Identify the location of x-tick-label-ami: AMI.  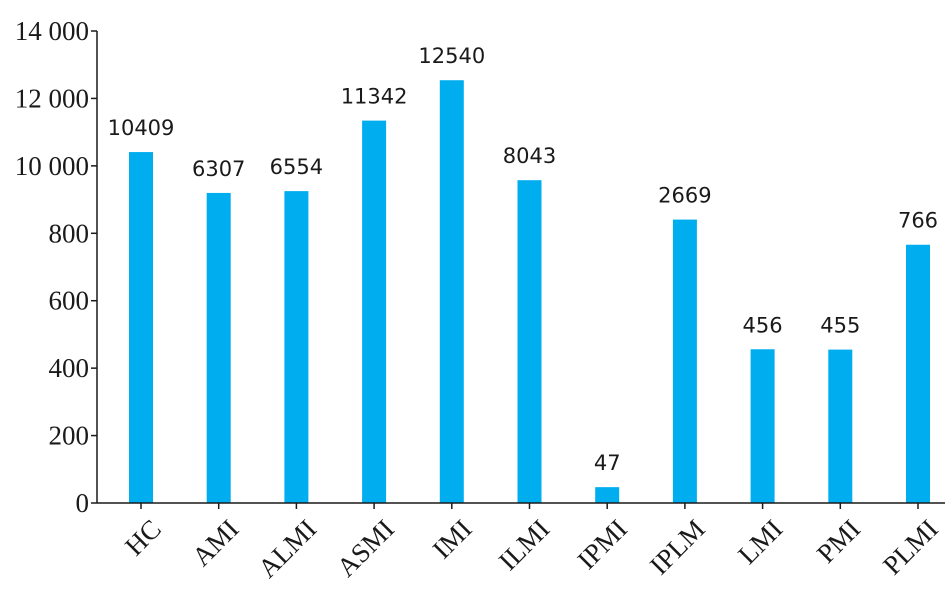
(215, 543).